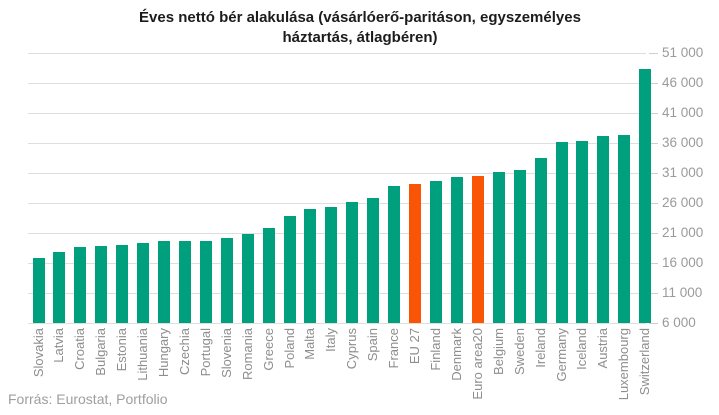 The image size is (719, 415). I want to click on bar-germany, so click(561, 232).